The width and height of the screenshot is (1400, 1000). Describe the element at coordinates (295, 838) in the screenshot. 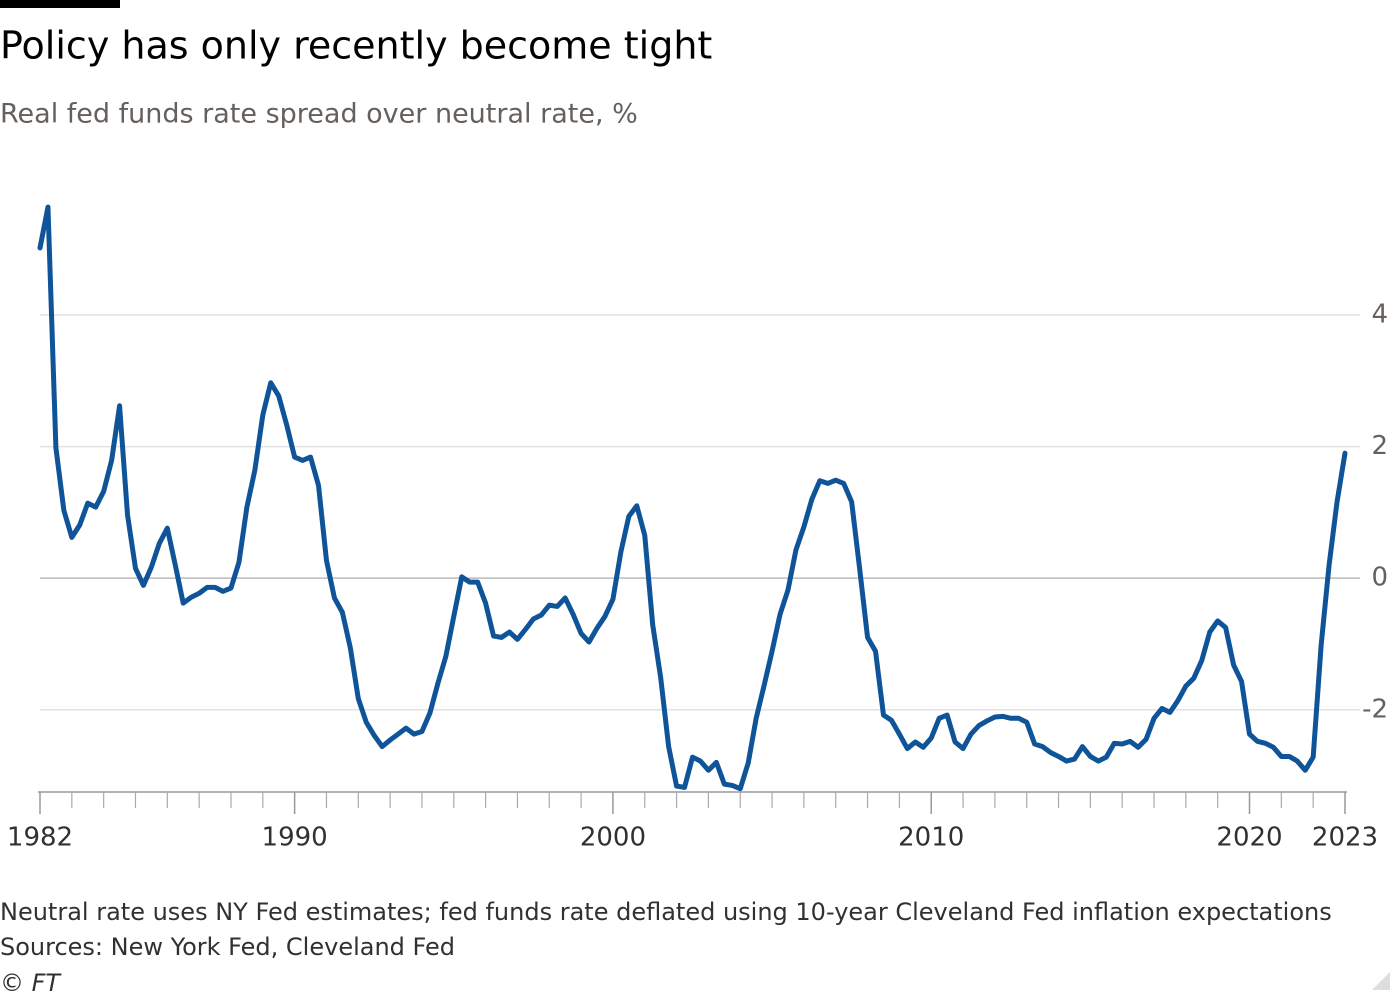

I see `x-tick-label: 1990` at that location.